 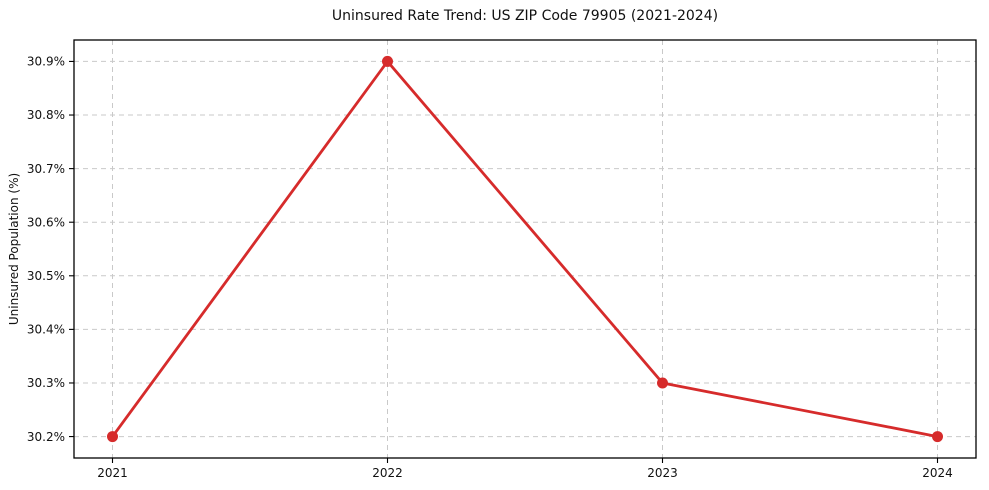 I want to click on x-tick-label: 2021, so click(x=112, y=473).